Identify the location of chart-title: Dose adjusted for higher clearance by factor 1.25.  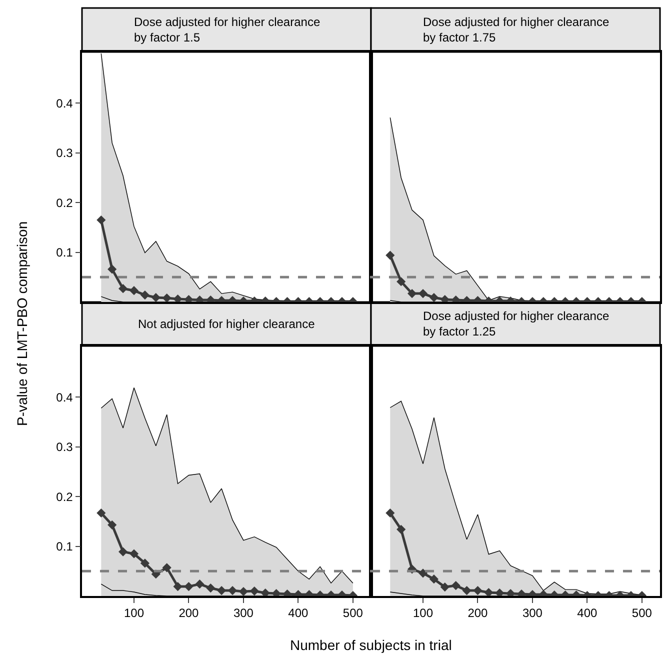
(516, 324).